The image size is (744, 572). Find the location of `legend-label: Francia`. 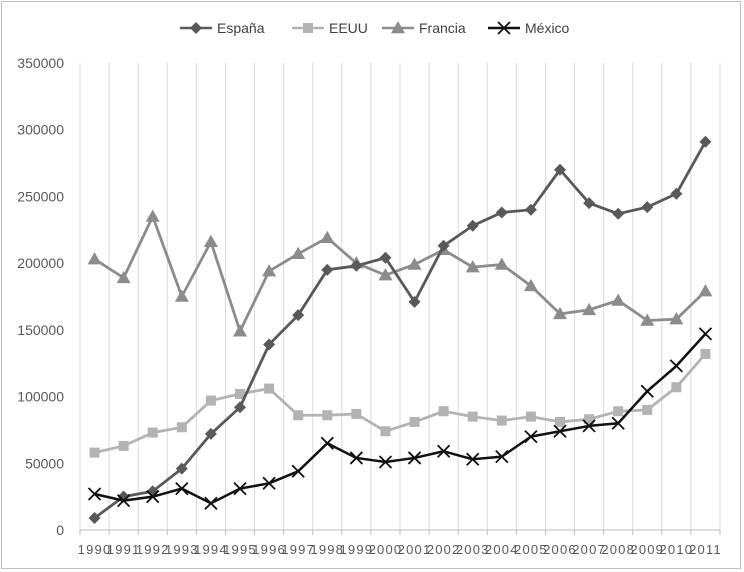

legend-label: Francia is located at coordinates (442, 28).